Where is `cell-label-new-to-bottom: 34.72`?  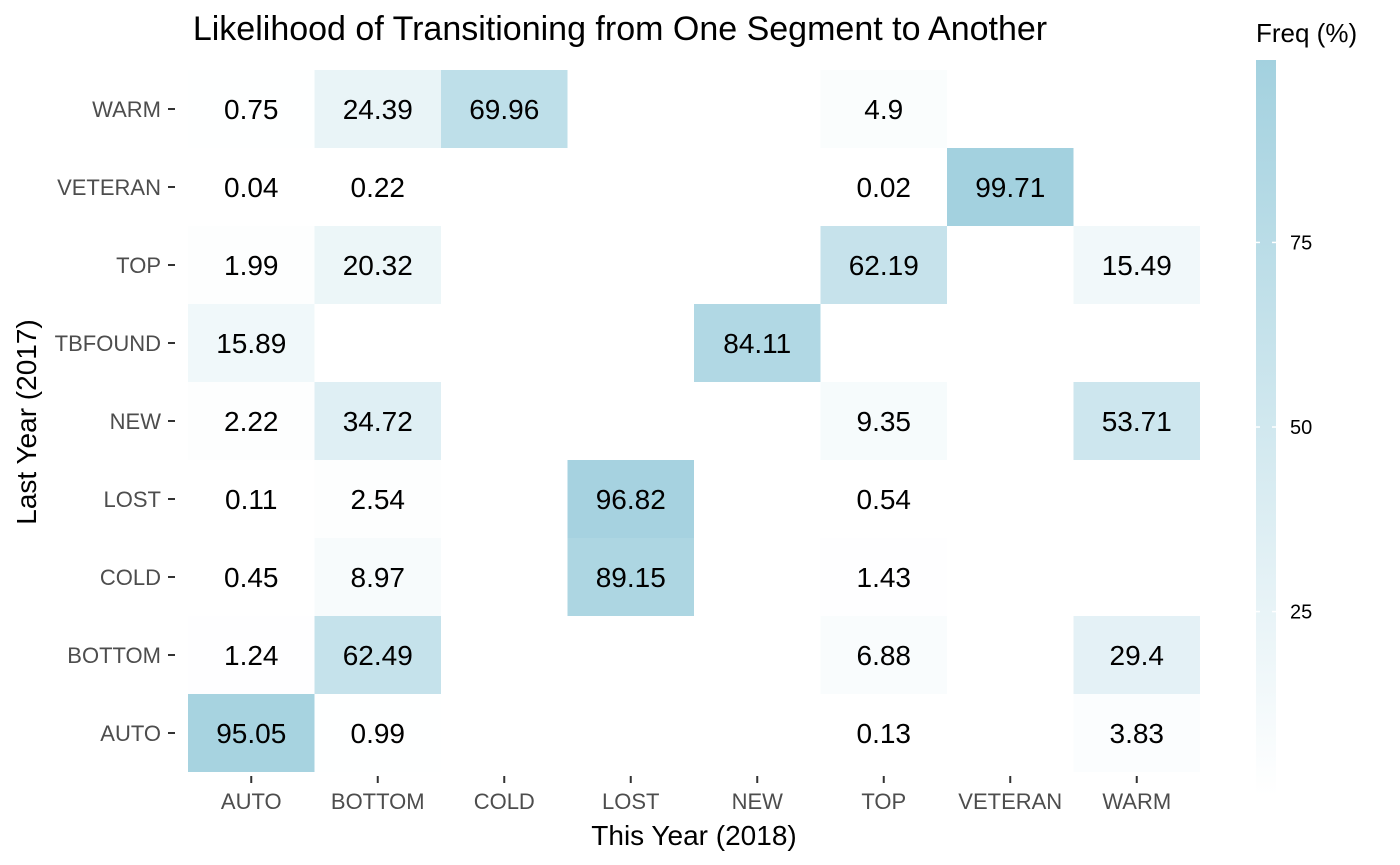 cell-label-new-to-bottom: 34.72 is located at coordinates (378, 421).